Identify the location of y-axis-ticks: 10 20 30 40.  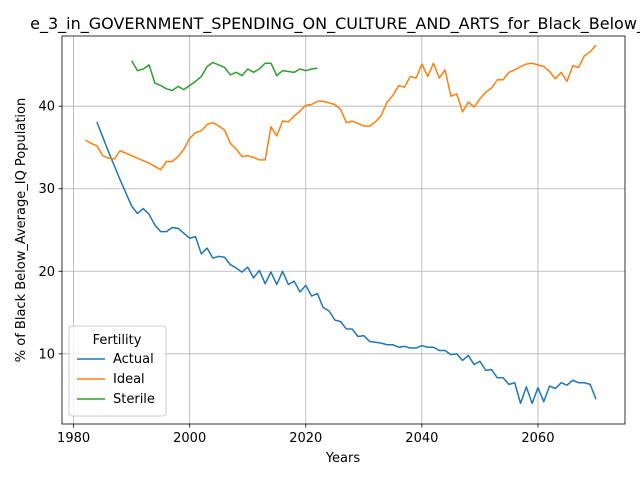
(50, 231).